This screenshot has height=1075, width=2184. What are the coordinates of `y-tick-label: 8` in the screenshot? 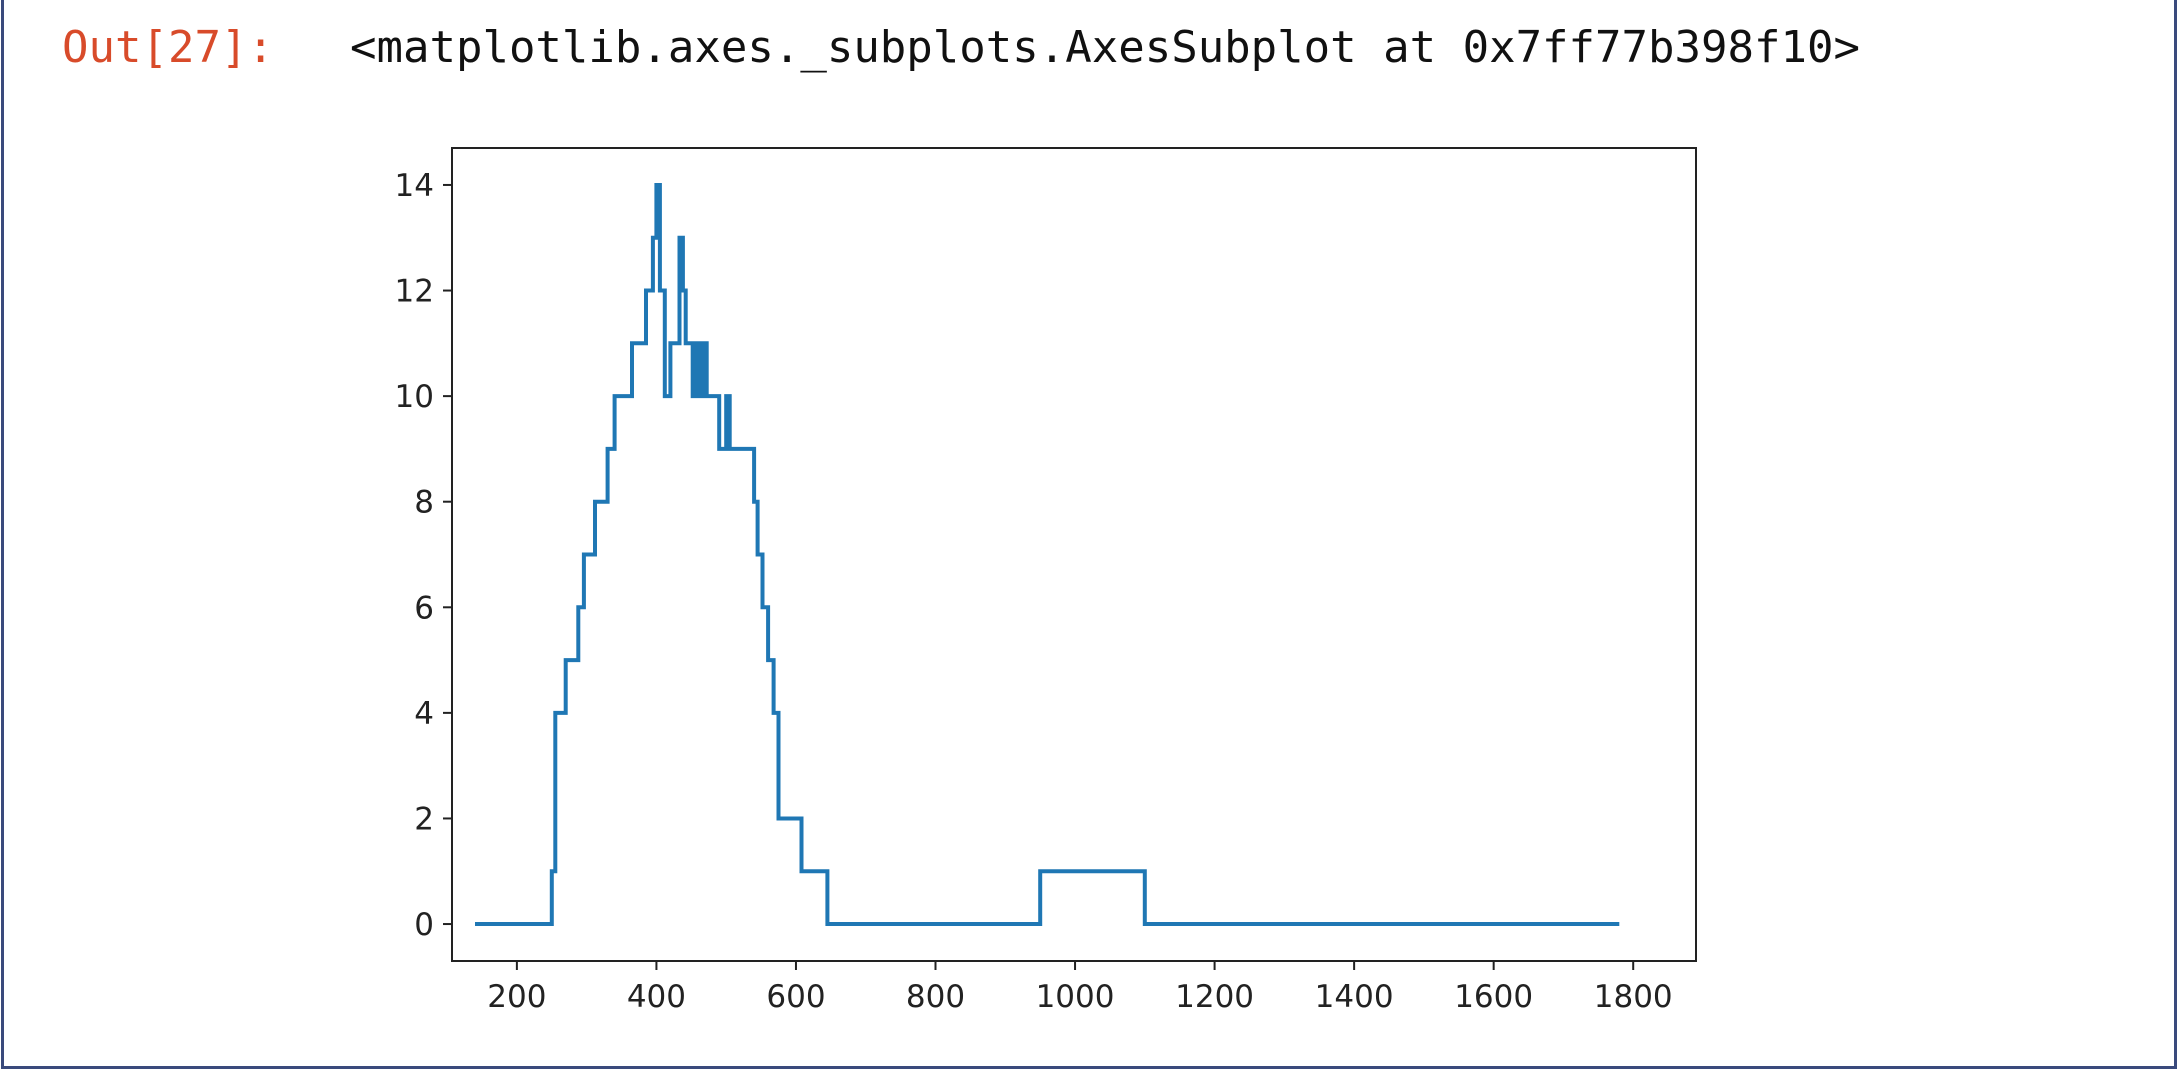 It's located at (424, 503).